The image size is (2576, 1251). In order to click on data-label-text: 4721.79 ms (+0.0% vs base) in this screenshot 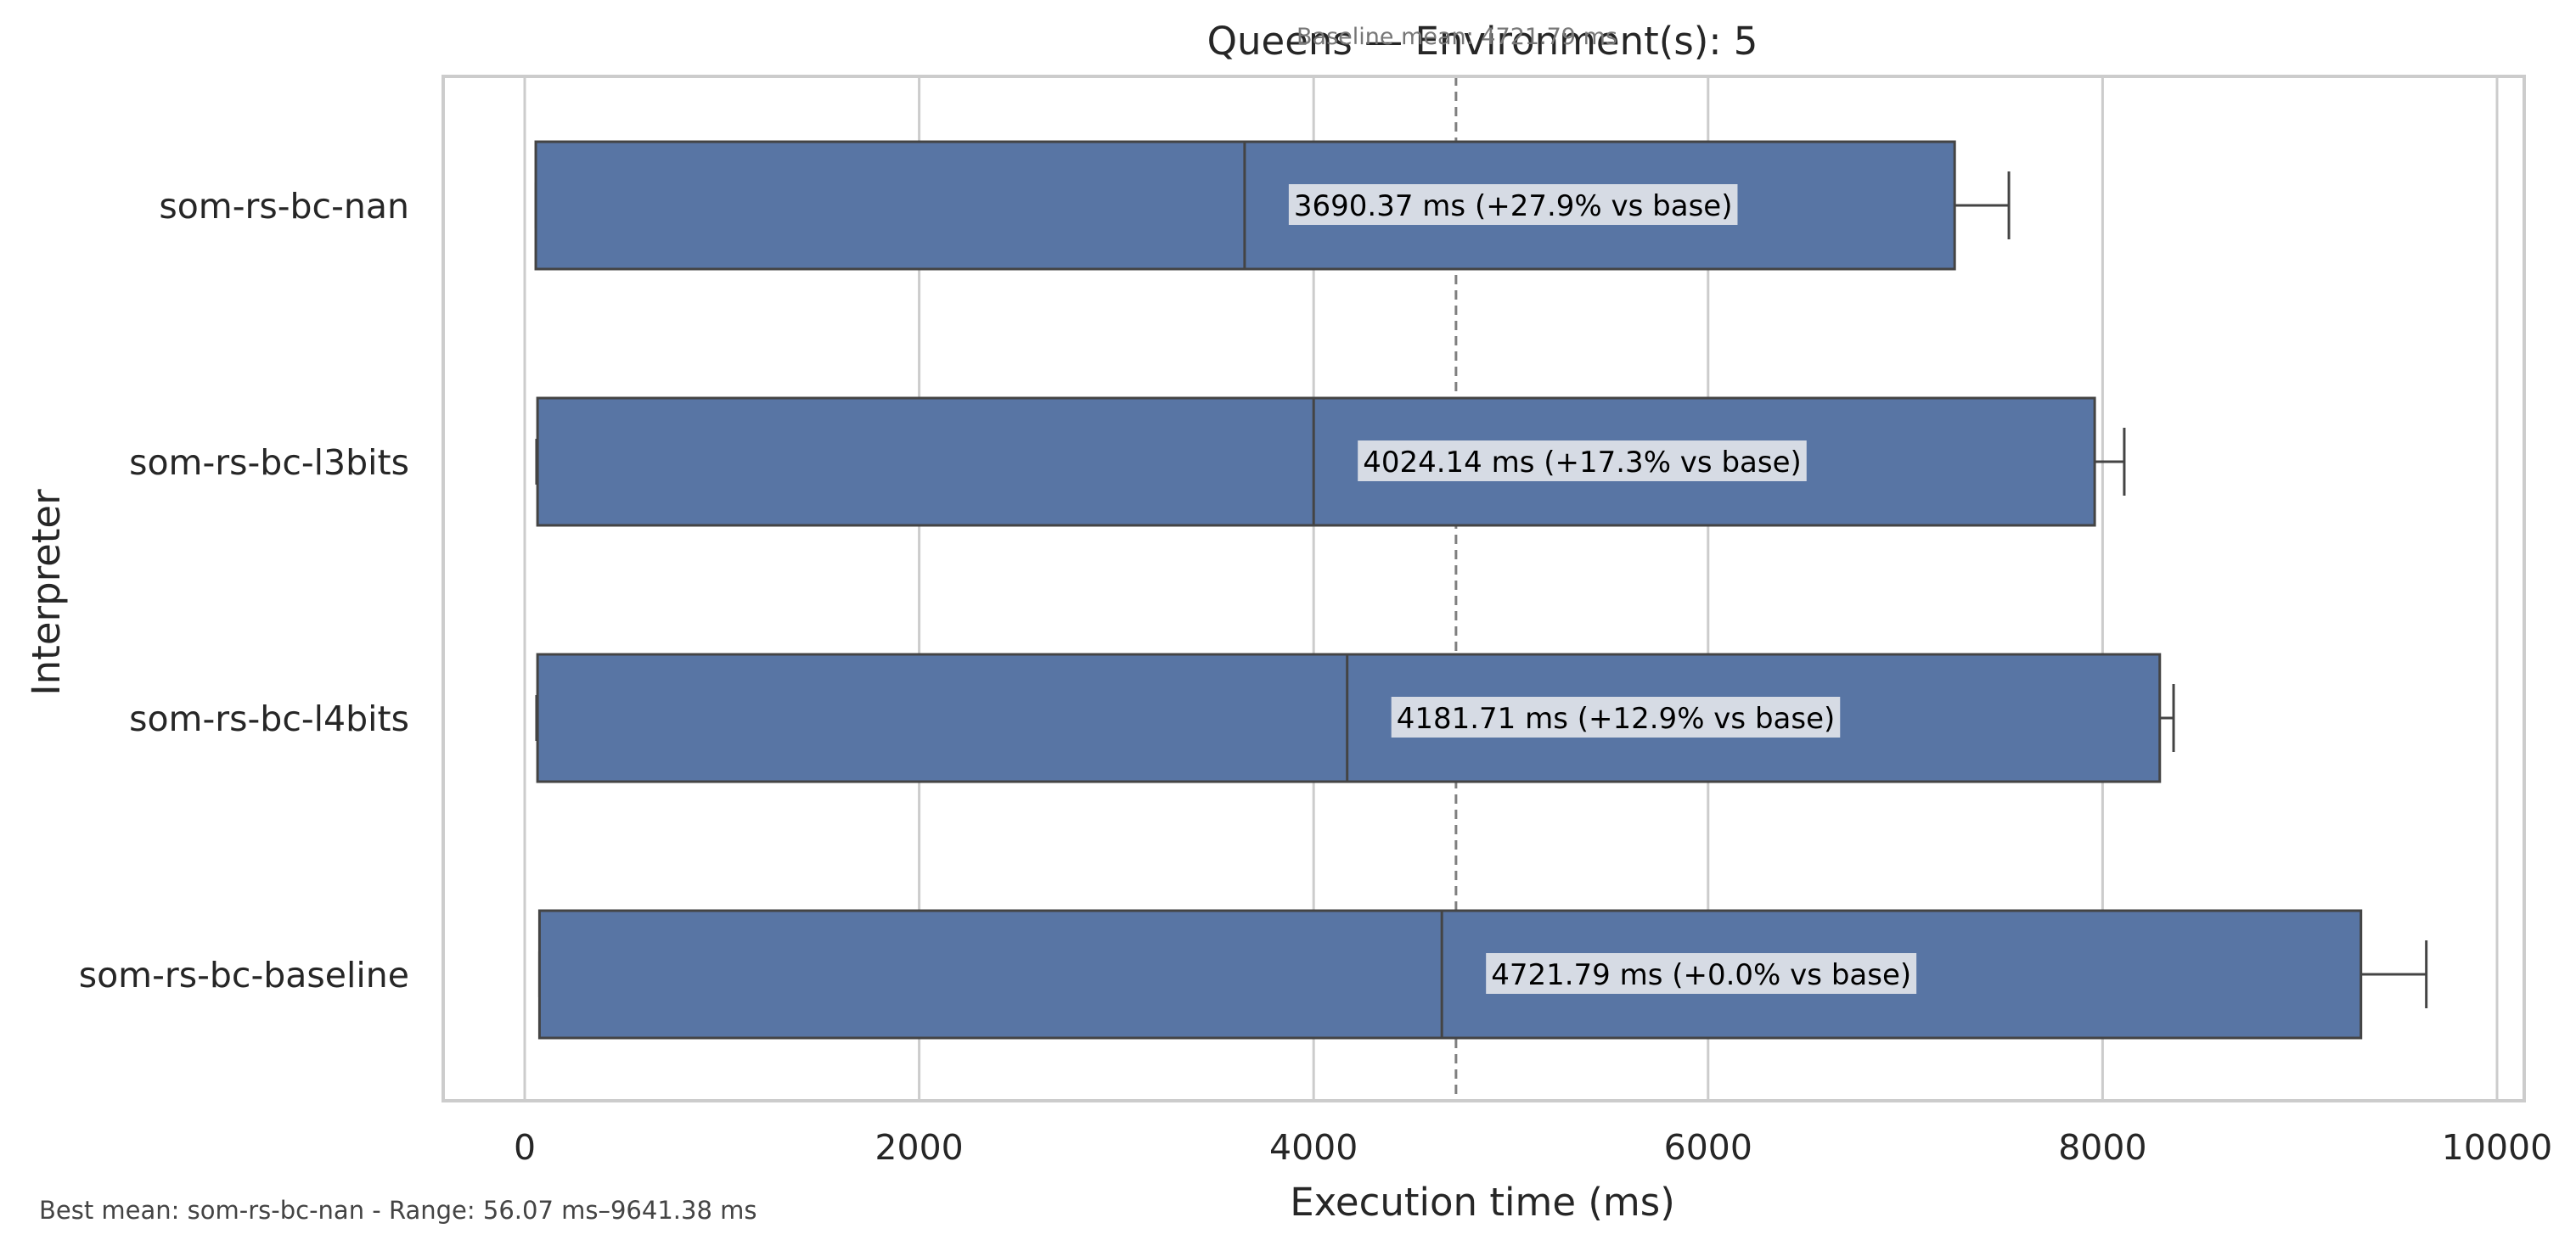, I will do `click(1701, 975)`.